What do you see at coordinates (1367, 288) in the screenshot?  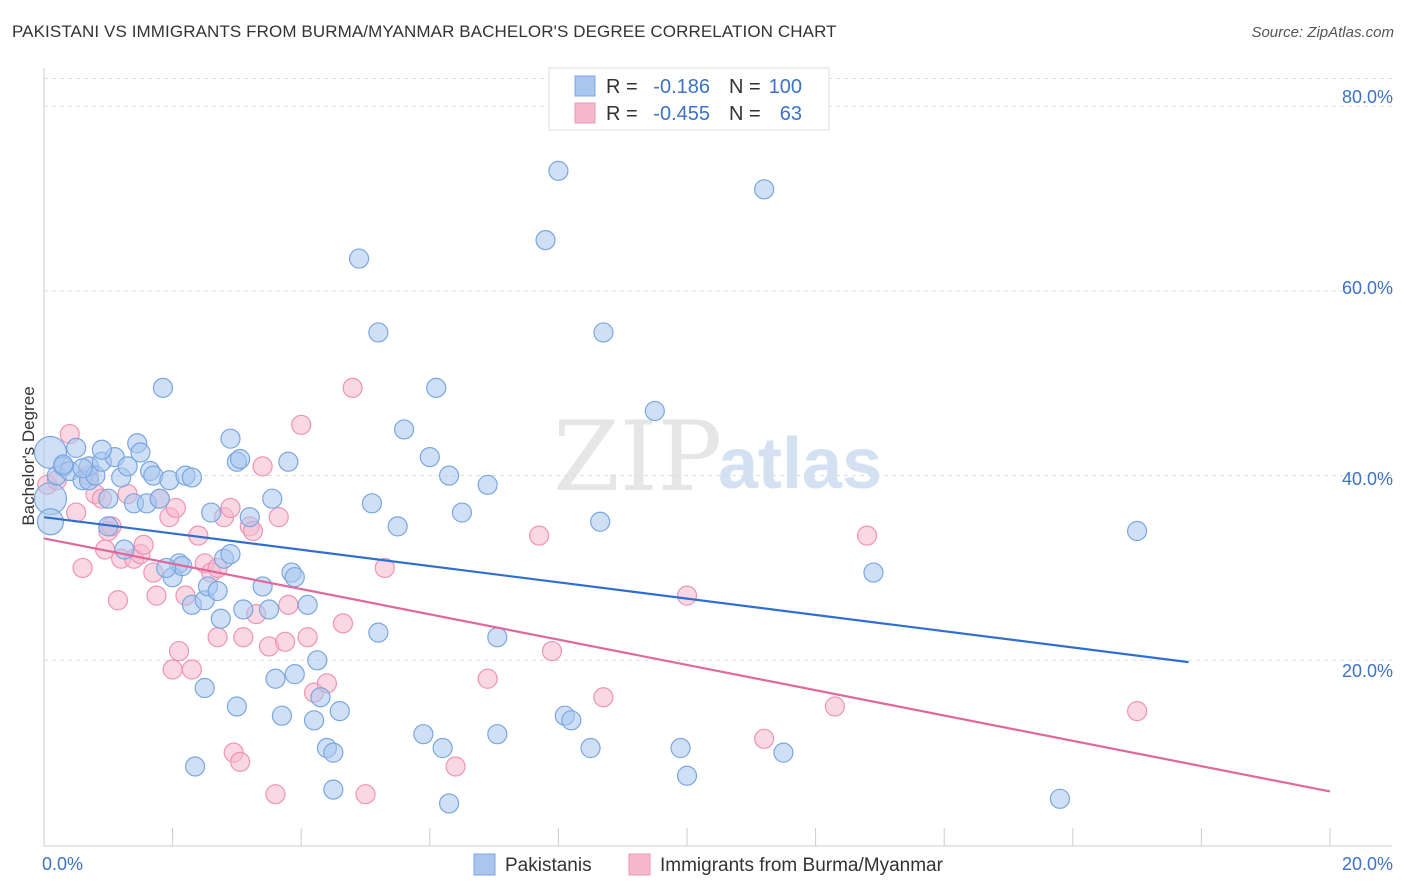 I see `y-tick-label-60: 60.0%` at bounding box center [1367, 288].